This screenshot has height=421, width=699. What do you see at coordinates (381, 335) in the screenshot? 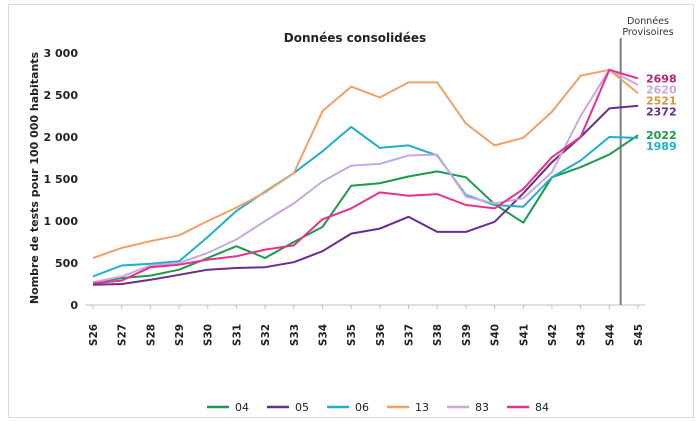
I see `x-tick-label: S36` at bounding box center [381, 335].